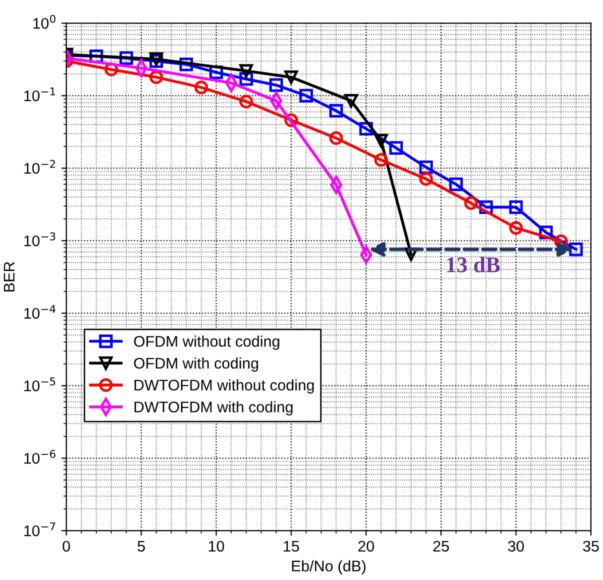 The height and width of the screenshot is (580, 603). I want to click on x-tick-label: 25, so click(441, 546).